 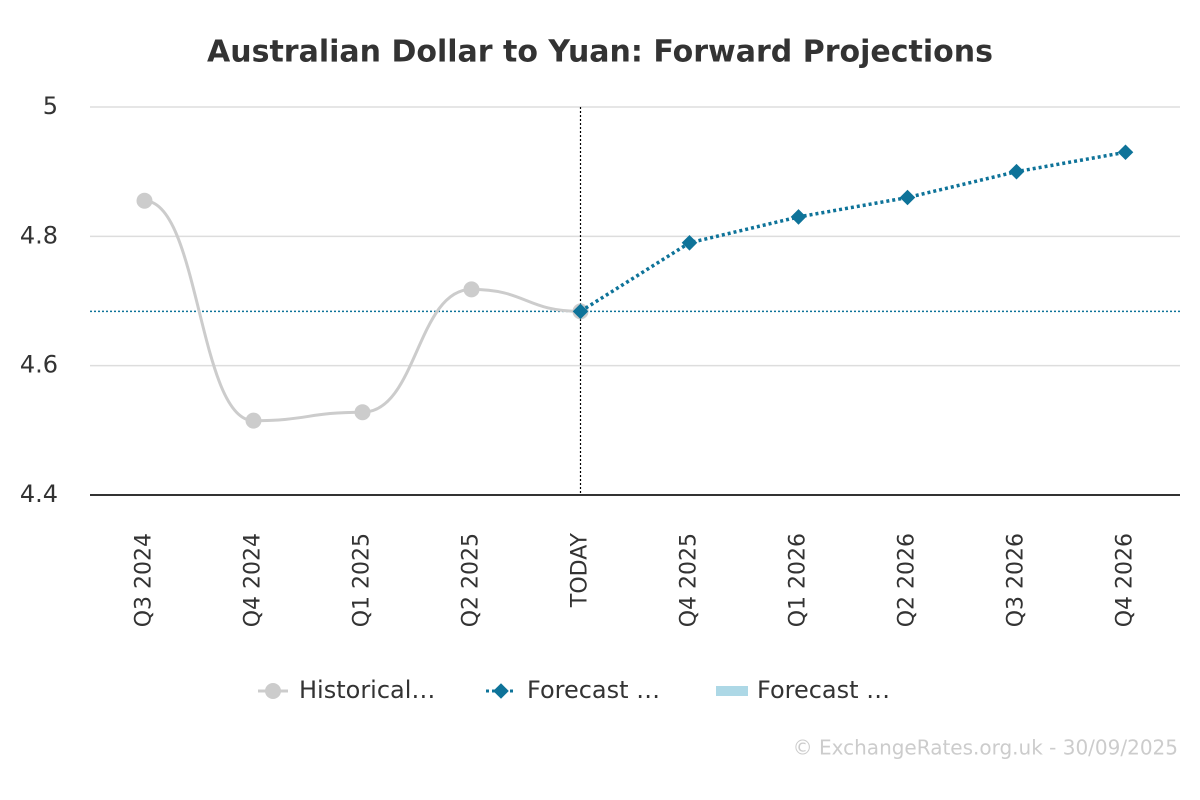 I want to click on x-tick-label: Q4 2024, so click(x=253, y=580).